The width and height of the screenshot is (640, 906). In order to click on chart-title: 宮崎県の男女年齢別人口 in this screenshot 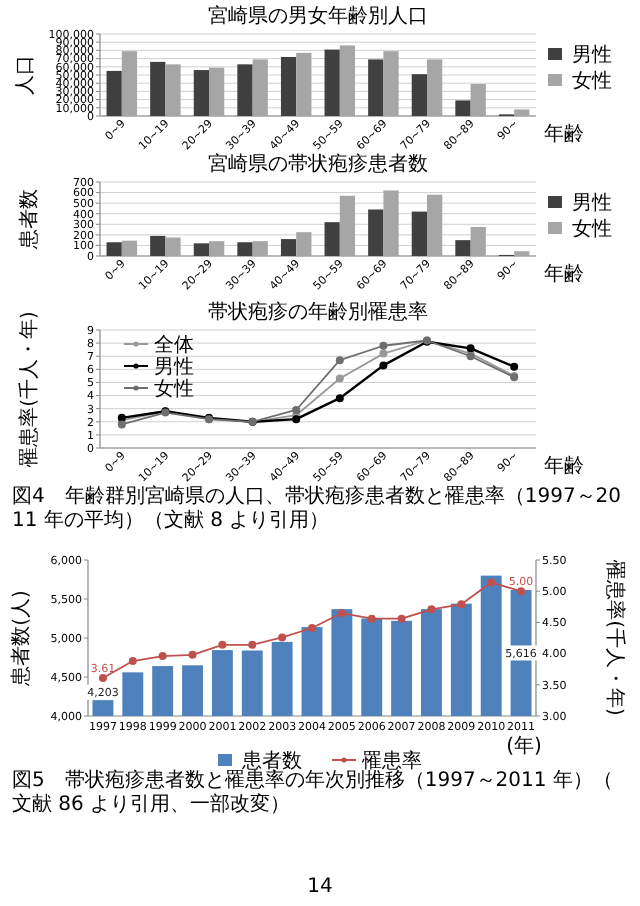, I will do `click(318, 16)`.